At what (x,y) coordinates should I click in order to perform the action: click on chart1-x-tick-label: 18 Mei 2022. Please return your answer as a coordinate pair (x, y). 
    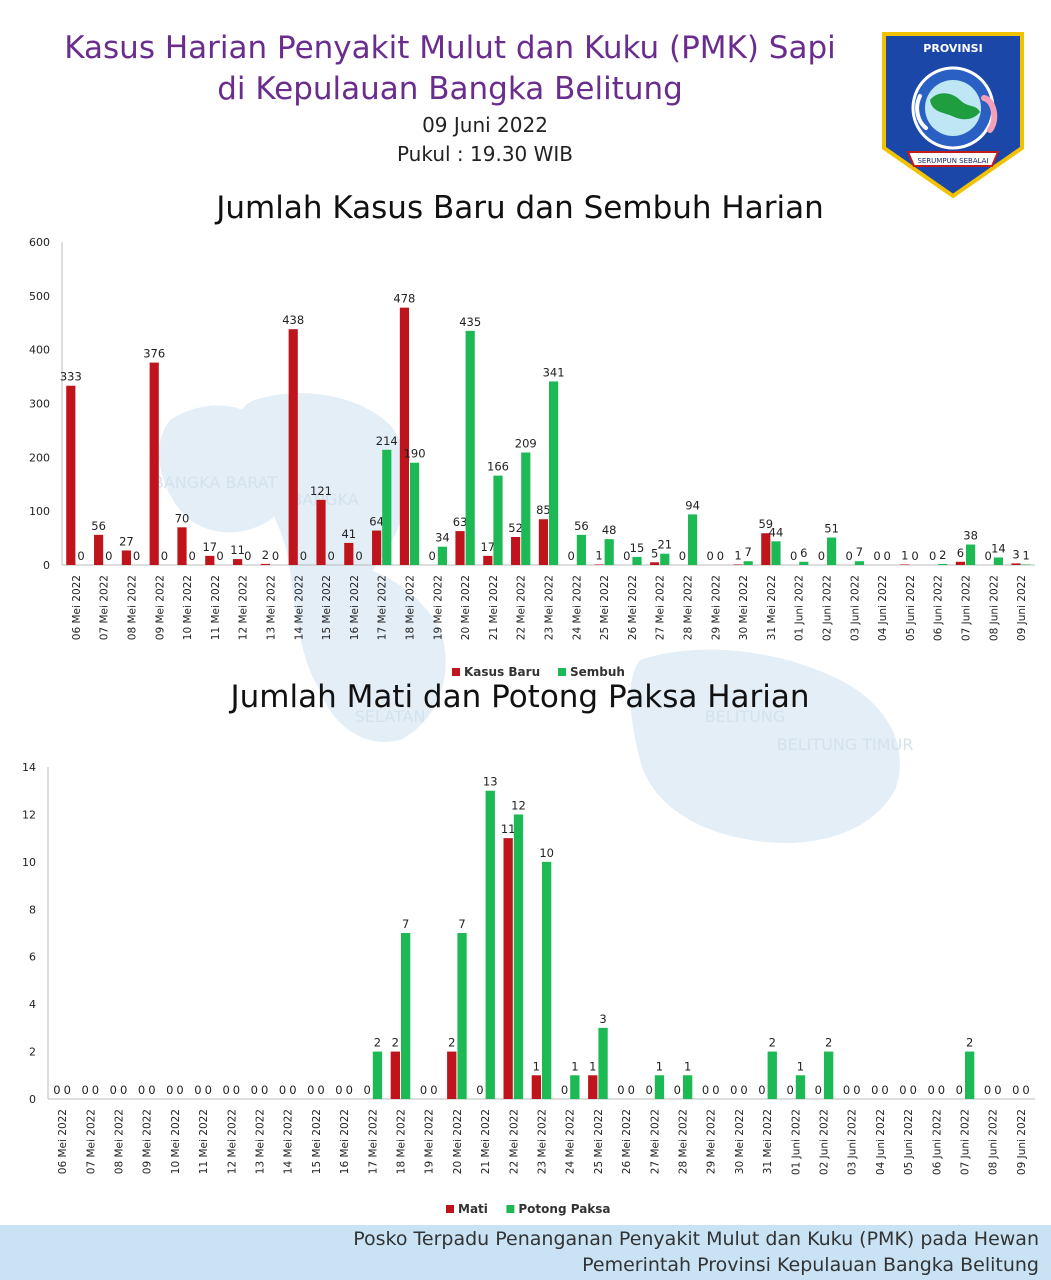
    Looking at the image, I should click on (411, 607).